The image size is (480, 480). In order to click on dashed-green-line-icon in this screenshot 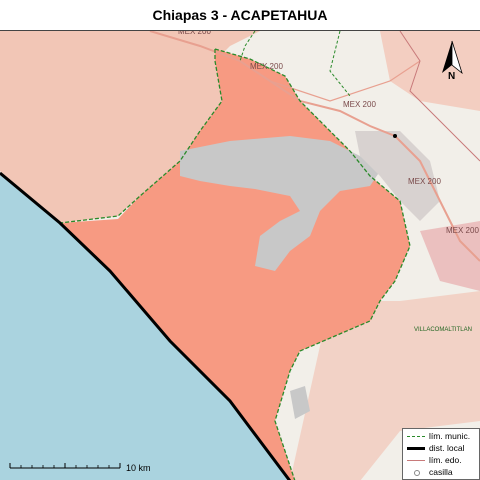, I will do `click(416, 436)`.